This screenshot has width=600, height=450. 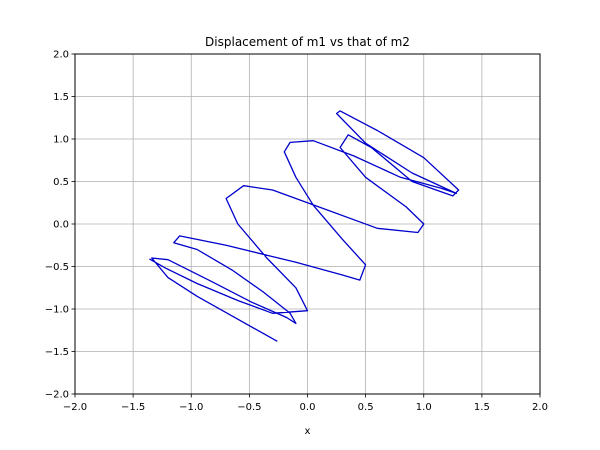 I want to click on x-tick-label: −1.0, so click(x=191, y=407).